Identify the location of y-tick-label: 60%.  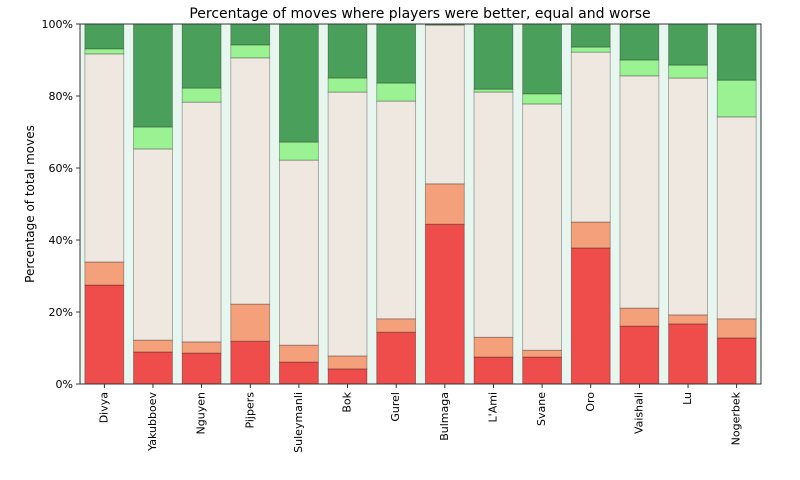
(61, 168).